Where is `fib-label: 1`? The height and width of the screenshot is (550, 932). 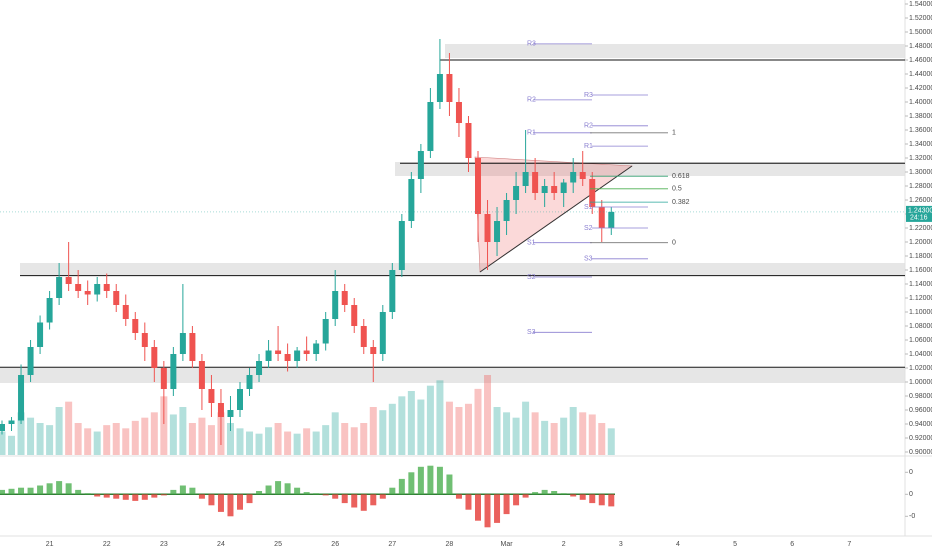
fib-label: 1 is located at coordinates (674, 133).